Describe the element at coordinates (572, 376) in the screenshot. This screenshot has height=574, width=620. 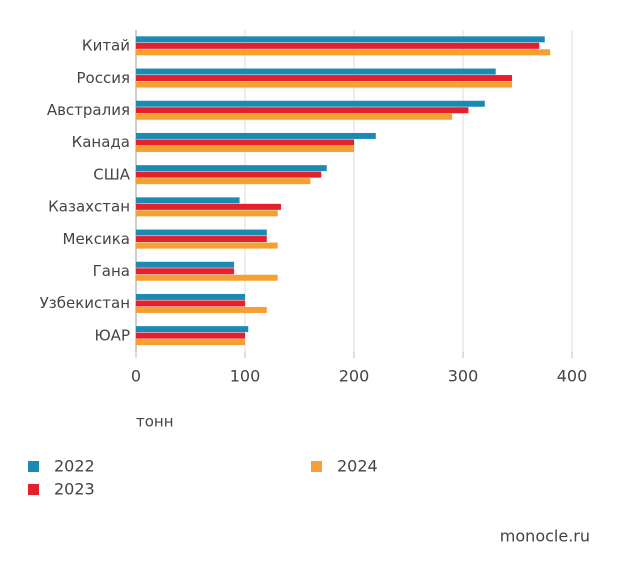
I see `x-tick-label: 400` at that location.